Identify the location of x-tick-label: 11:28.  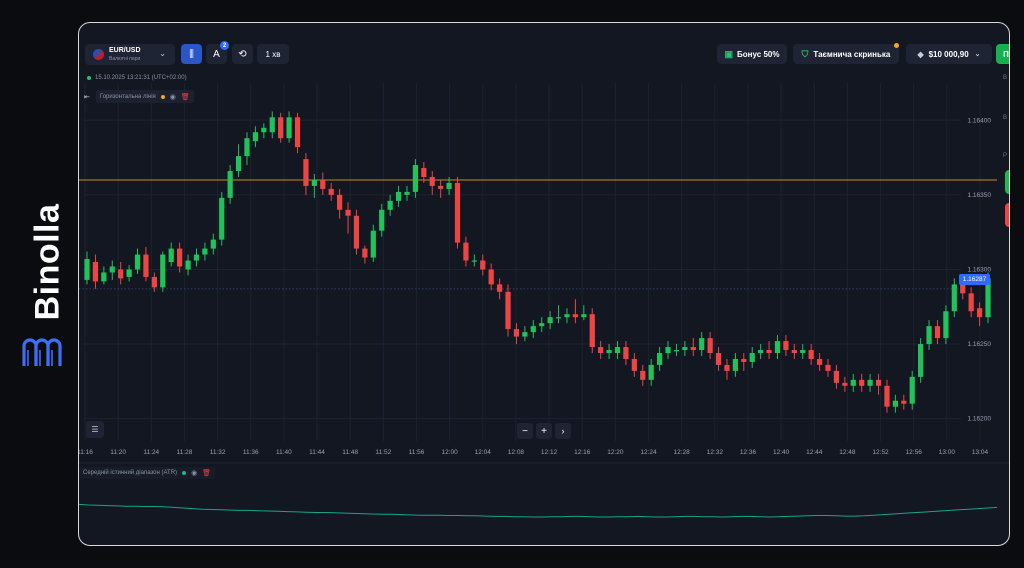
(185, 452).